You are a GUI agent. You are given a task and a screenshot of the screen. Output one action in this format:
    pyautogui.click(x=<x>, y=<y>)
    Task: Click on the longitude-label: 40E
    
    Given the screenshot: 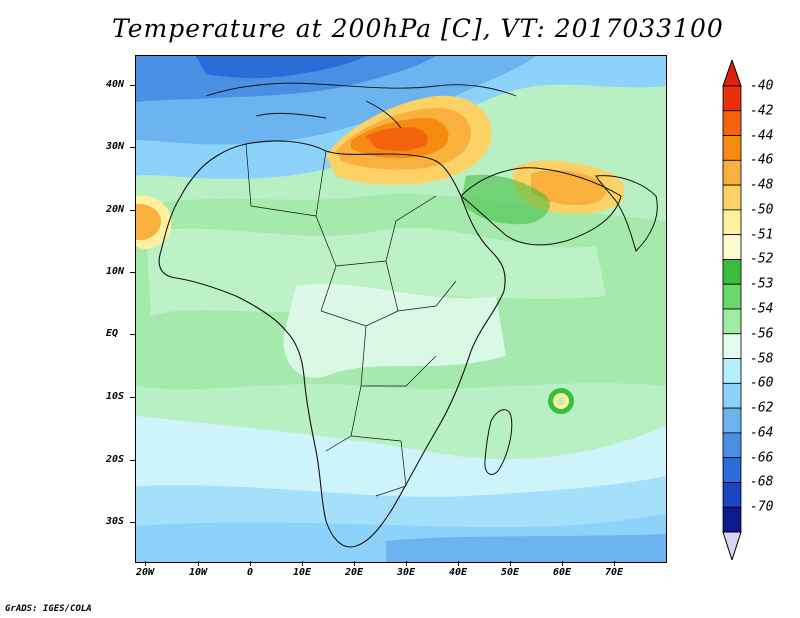 What is the action you would take?
    pyautogui.click(x=458, y=572)
    